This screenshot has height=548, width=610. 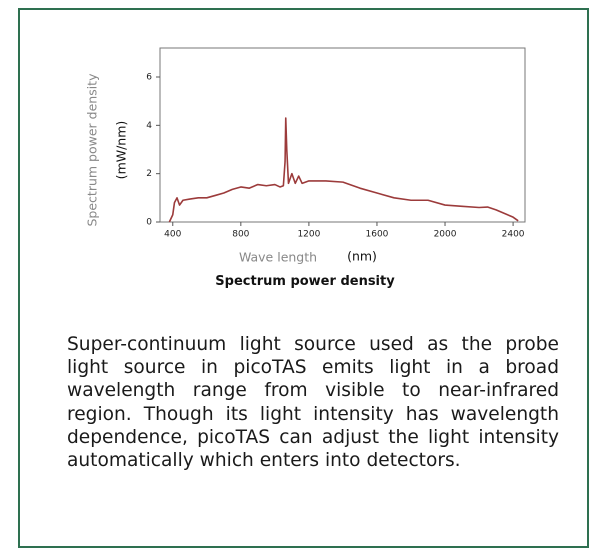 What do you see at coordinates (149, 223) in the screenshot?
I see `y-tick-label: 0` at bounding box center [149, 223].